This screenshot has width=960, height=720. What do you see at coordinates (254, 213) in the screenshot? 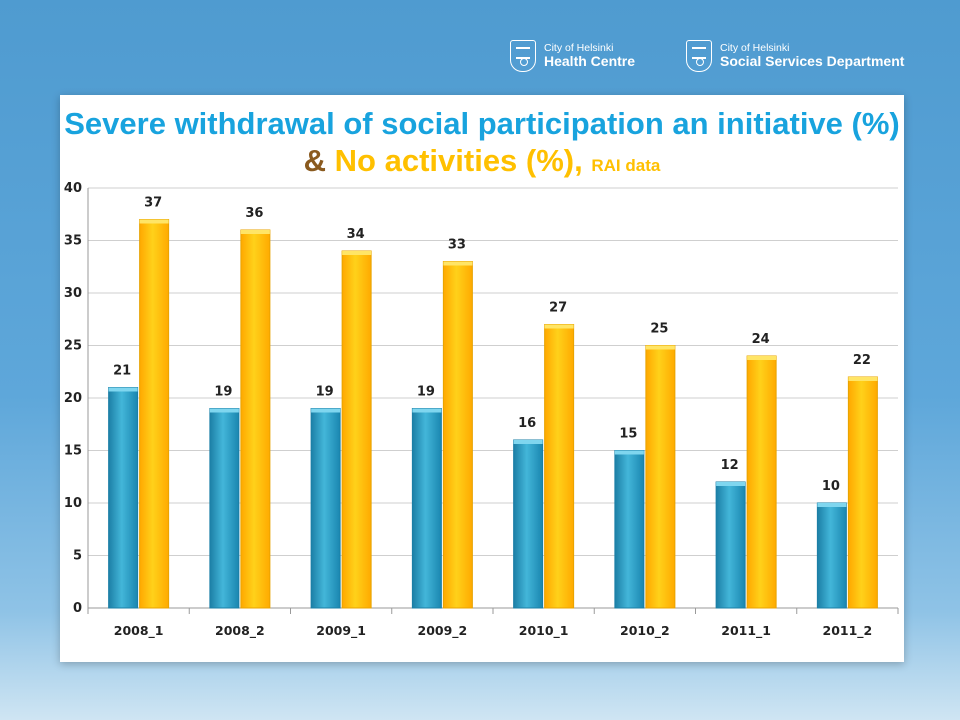
I see `data-label: 36` at bounding box center [254, 213].